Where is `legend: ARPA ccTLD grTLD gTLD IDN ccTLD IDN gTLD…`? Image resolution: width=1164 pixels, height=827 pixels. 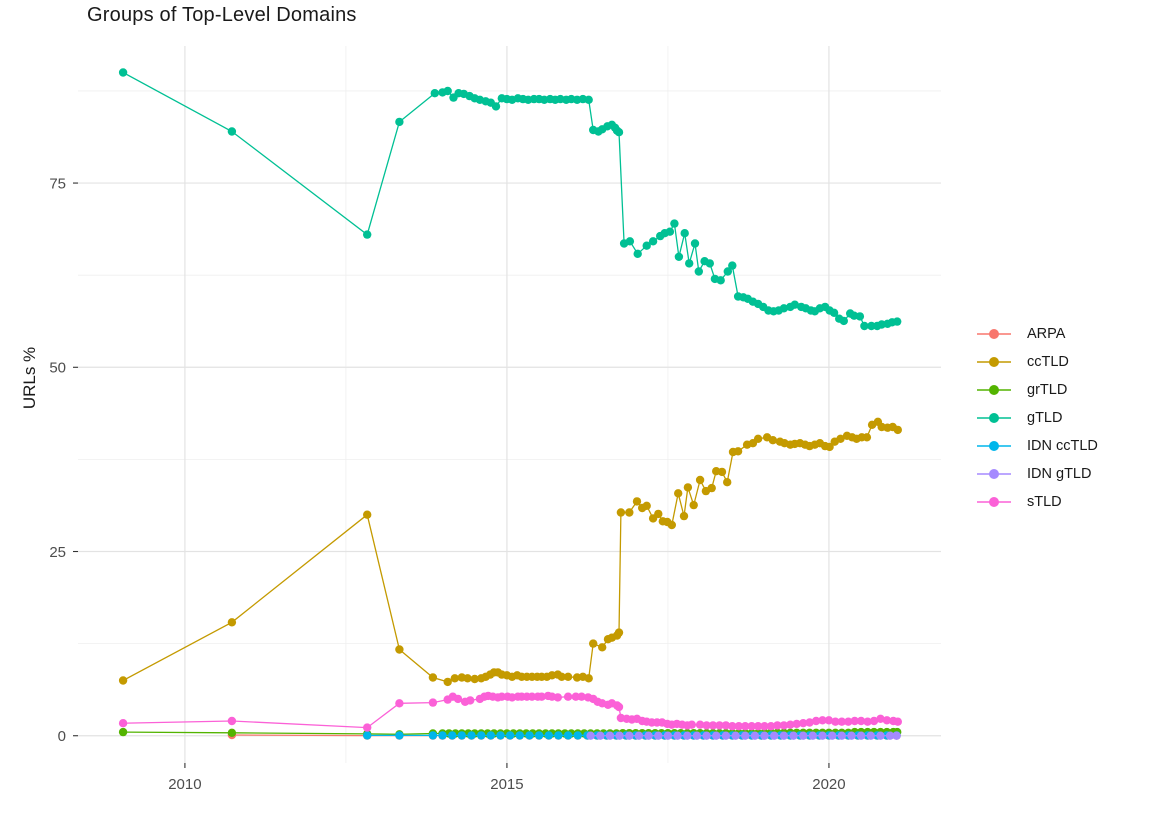
legend: ARPA ccTLD grTLD gTLD IDN ccTLD IDN gTLD… is located at coordinates (1037, 418).